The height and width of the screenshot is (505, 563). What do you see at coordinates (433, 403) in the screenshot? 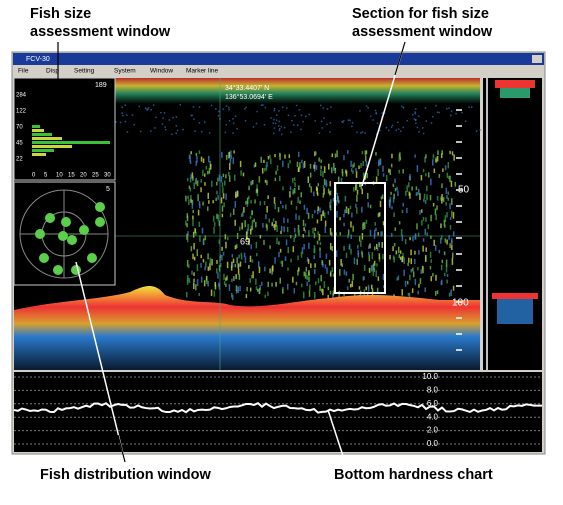
I see `hardness-label: 6.0` at bounding box center [433, 403].